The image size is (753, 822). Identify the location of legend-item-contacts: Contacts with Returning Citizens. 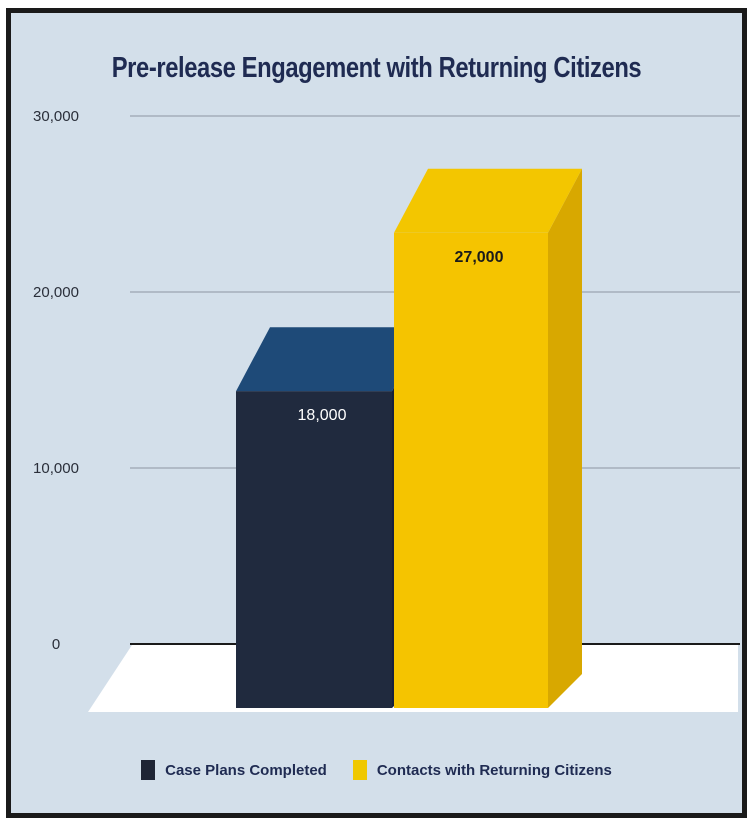
(482, 770).